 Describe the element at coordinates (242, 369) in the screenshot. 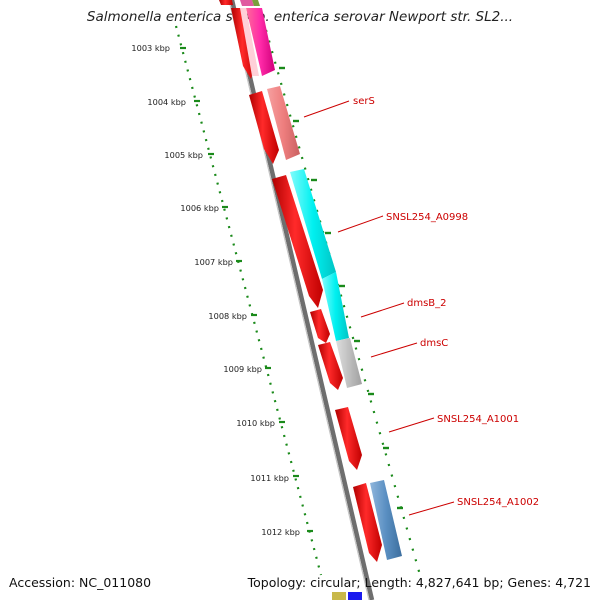

I see `ruler-tick-label: 1009 kbp` at that location.